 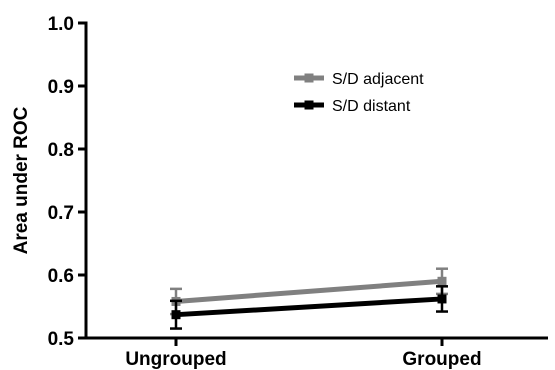 What do you see at coordinates (61, 213) in the screenshot?
I see `y-tick-label-2: 0.7` at bounding box center [61, 213].